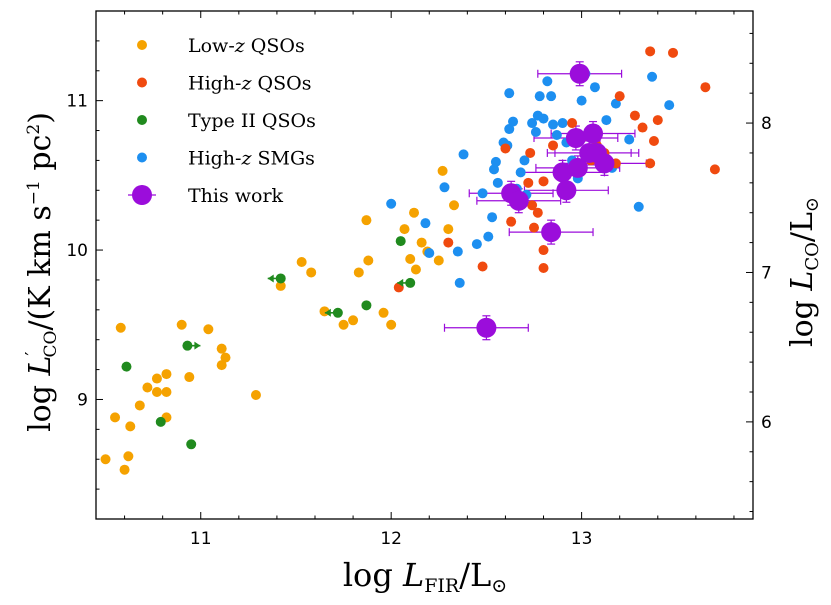 This screenshot has width=831, height=605. I want to click on right-y-axis-label: log LCO/L⊙, so click(804, 272).